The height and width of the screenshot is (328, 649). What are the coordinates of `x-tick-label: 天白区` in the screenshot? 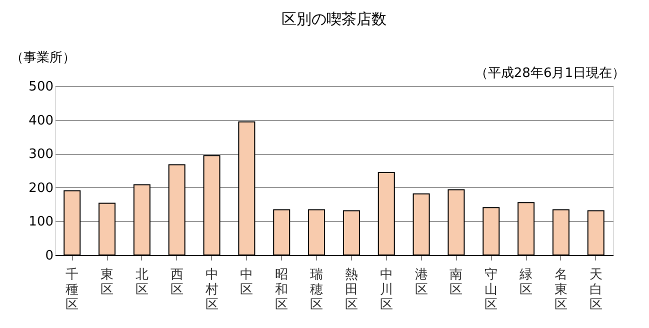 It's located at (595, 290).